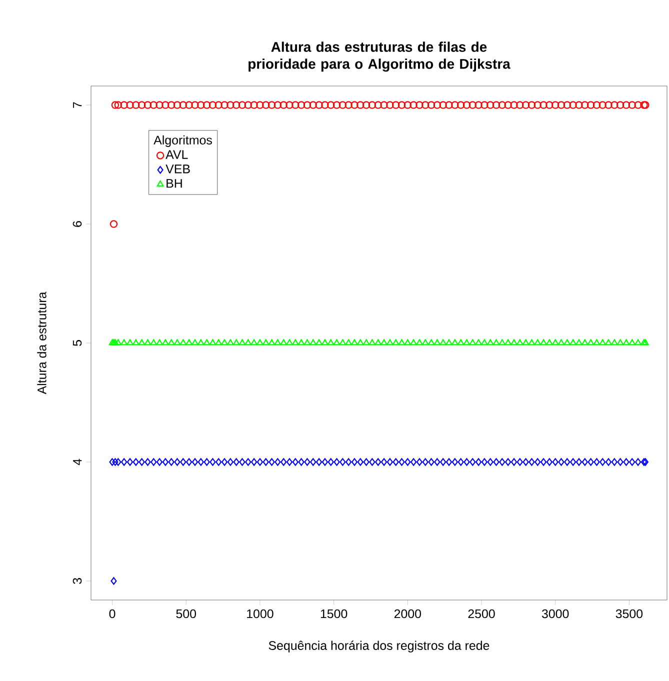  Describe the element at coordinates (112, 613) in the screenshot. I see `x-tick-label: 0` at that location.